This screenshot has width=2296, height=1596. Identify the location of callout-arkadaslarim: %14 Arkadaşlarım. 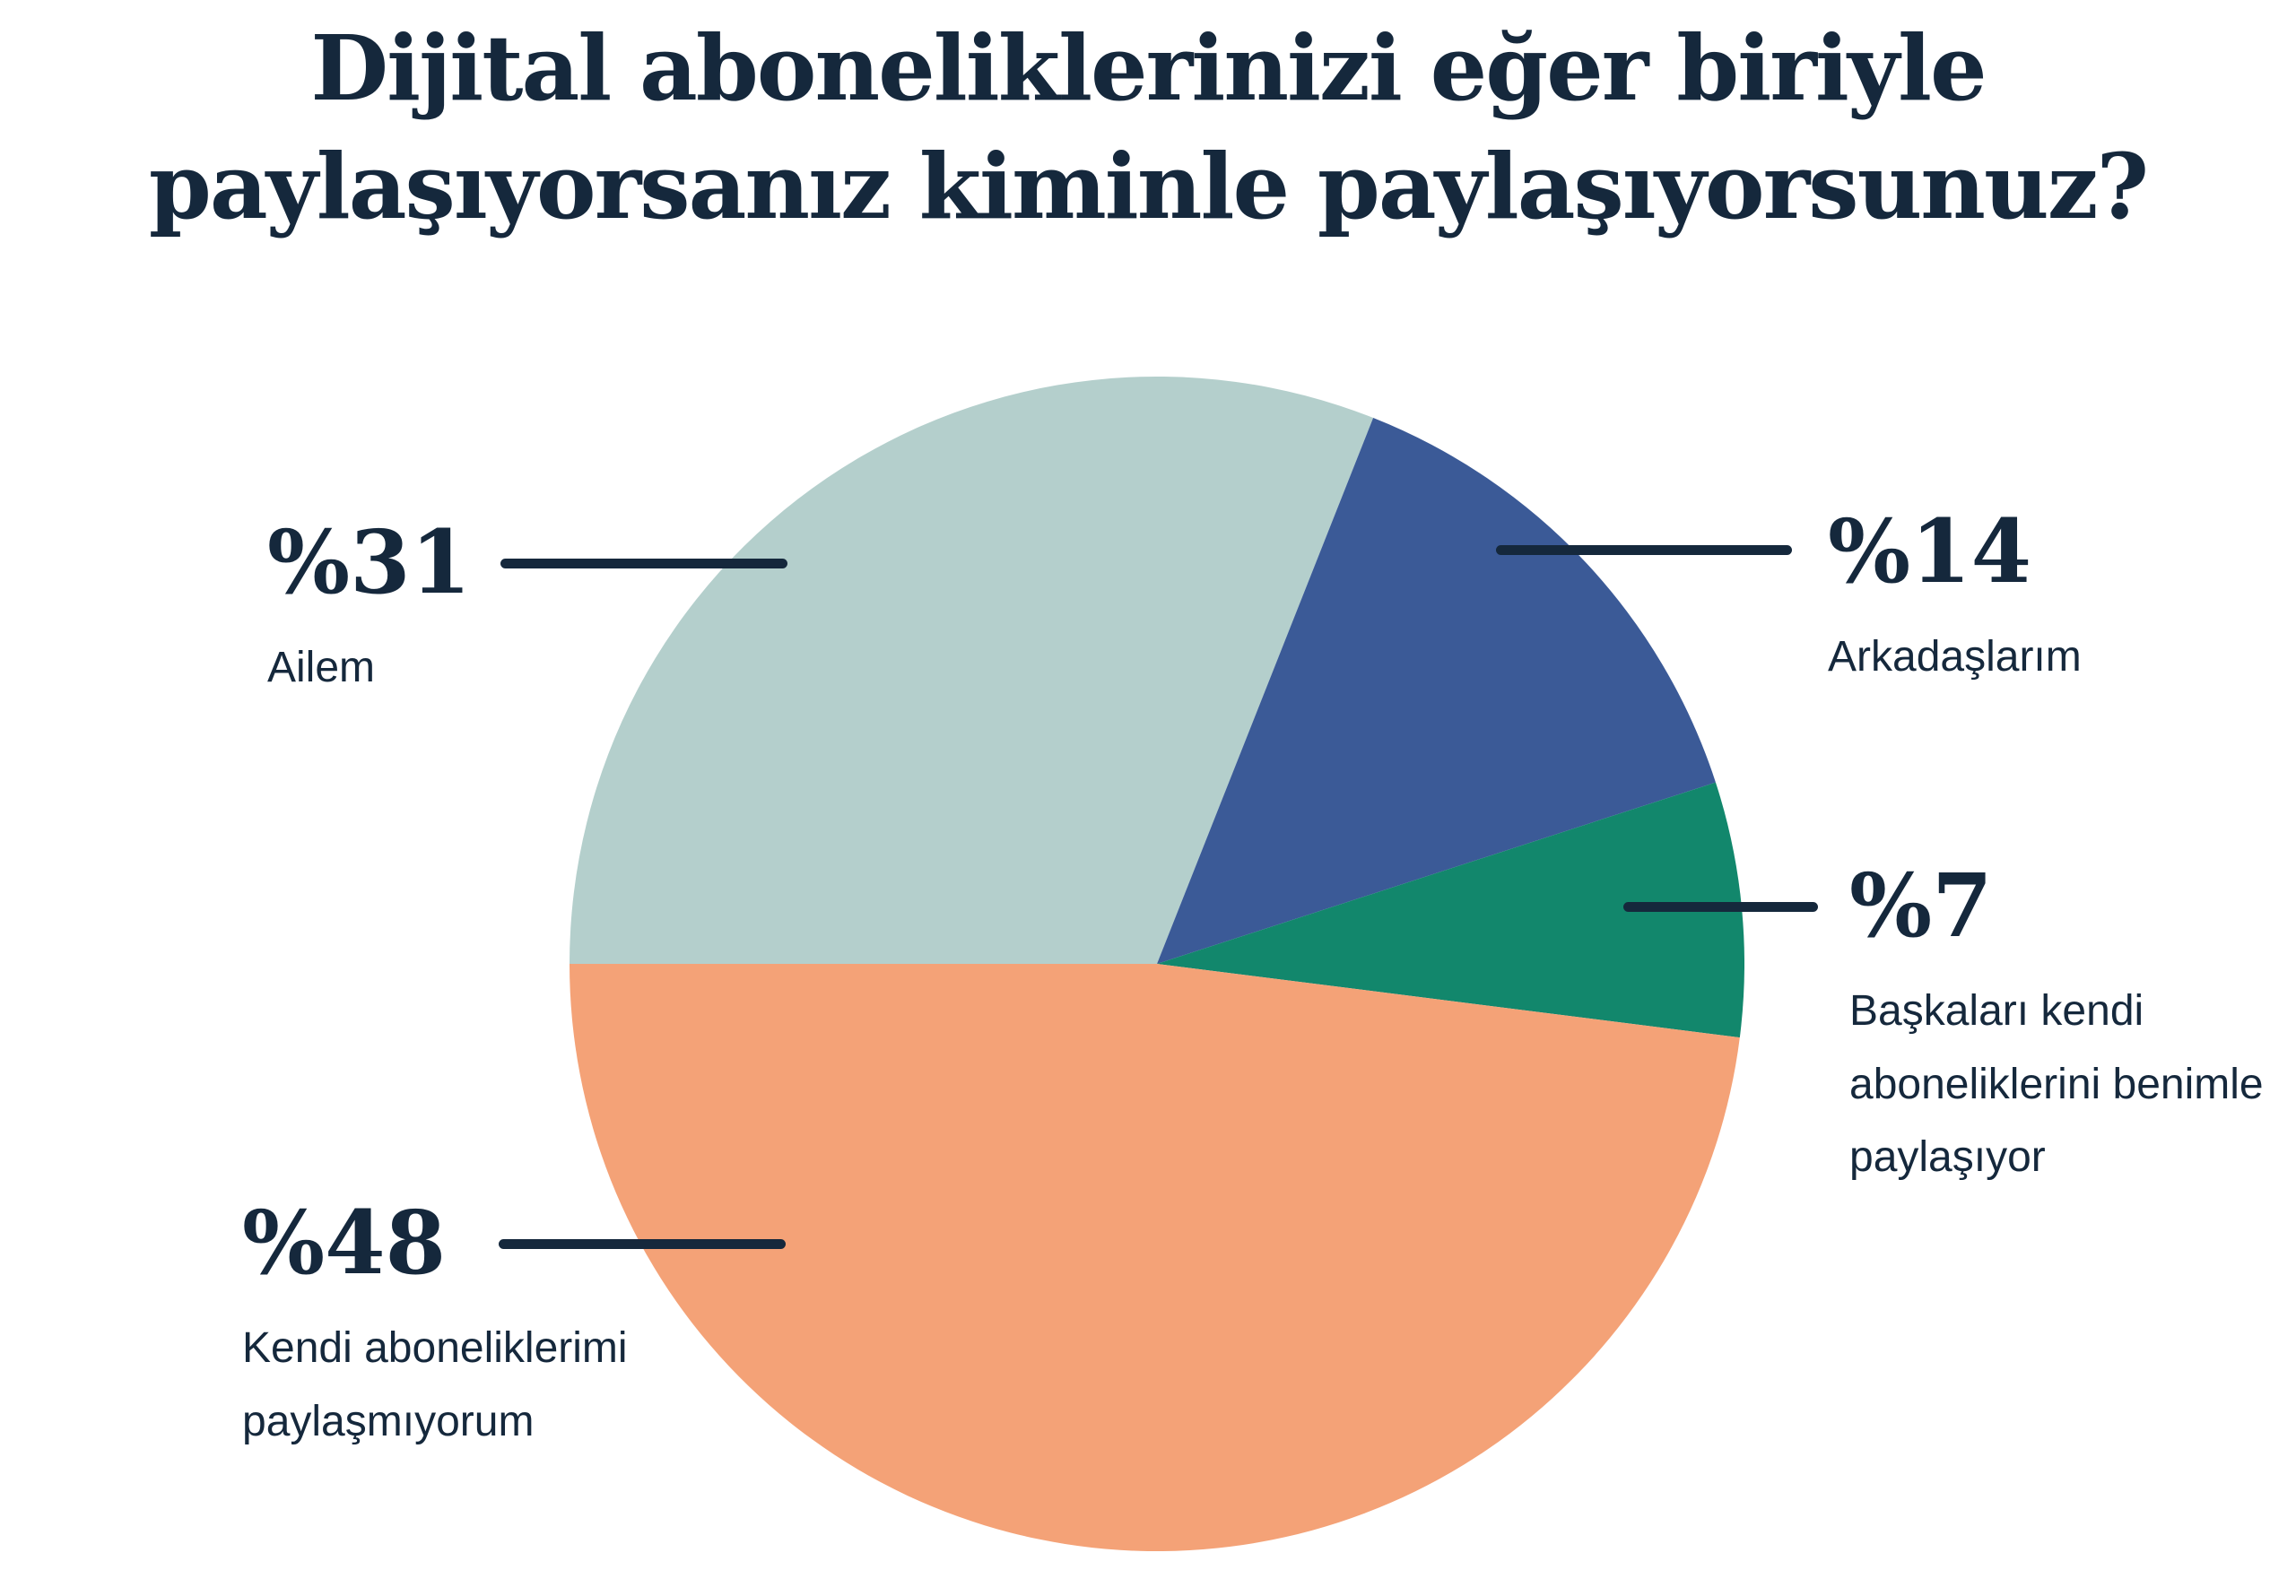
(1955, 601).